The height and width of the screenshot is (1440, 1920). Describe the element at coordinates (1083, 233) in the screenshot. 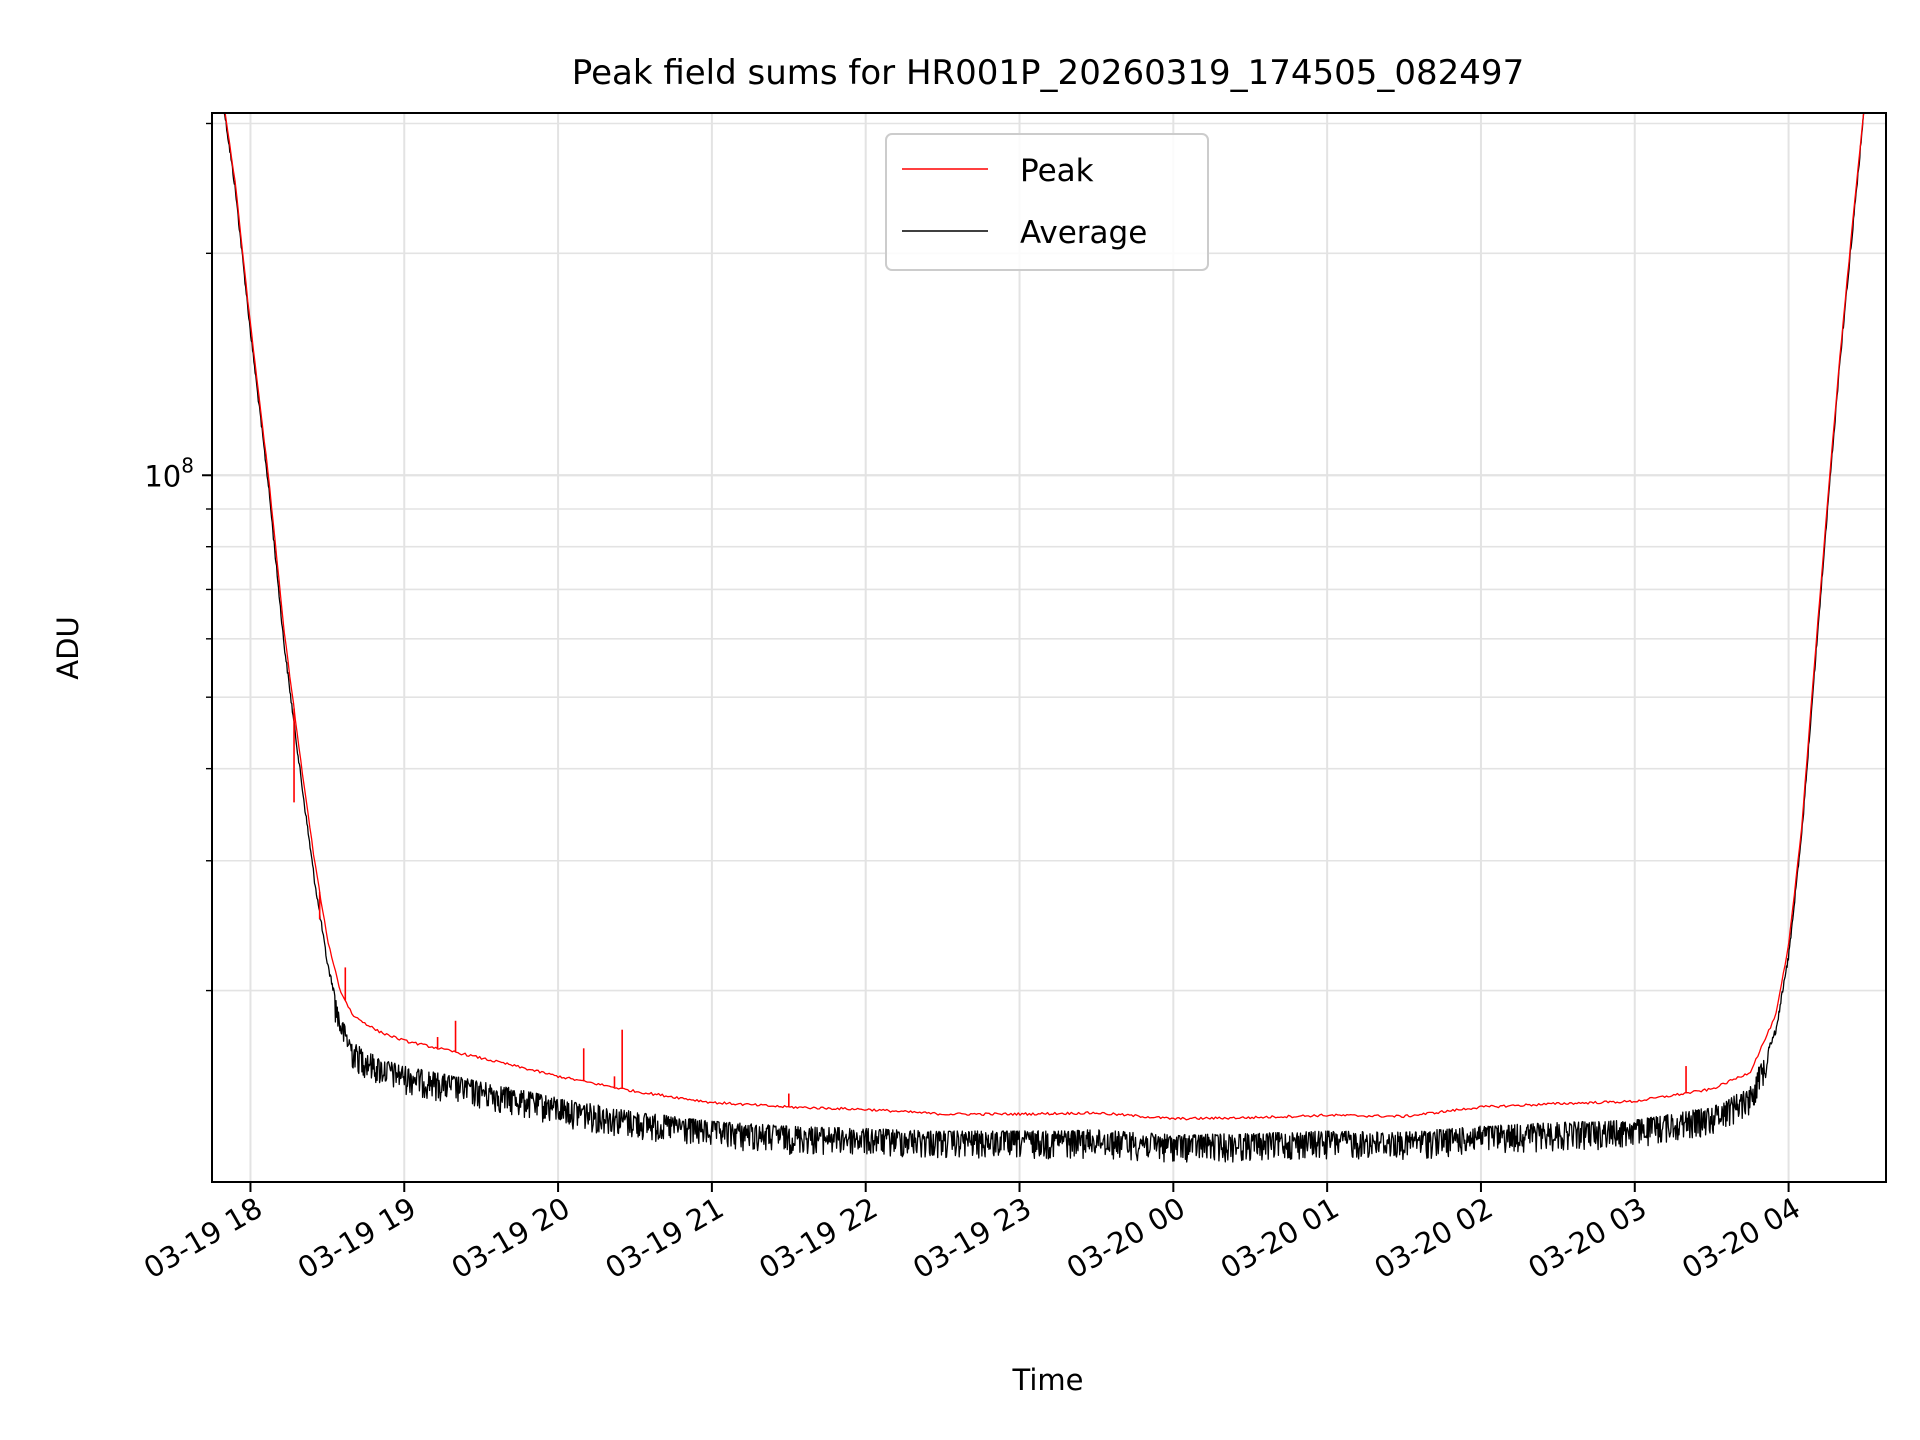

I see `legend-label-average: Average` at that location.